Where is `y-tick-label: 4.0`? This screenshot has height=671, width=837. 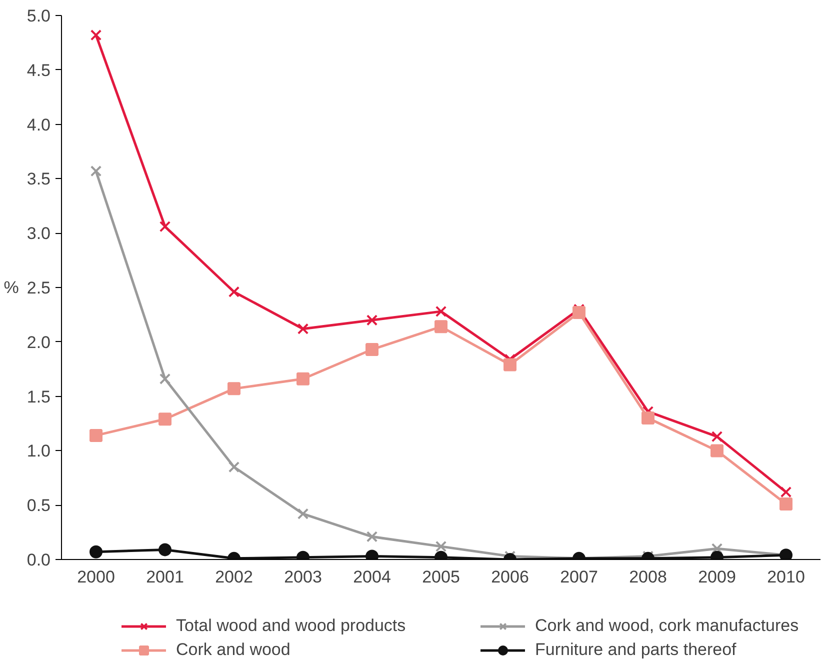 y-tick-label: 4.0 is located at coordinates (38, 124).